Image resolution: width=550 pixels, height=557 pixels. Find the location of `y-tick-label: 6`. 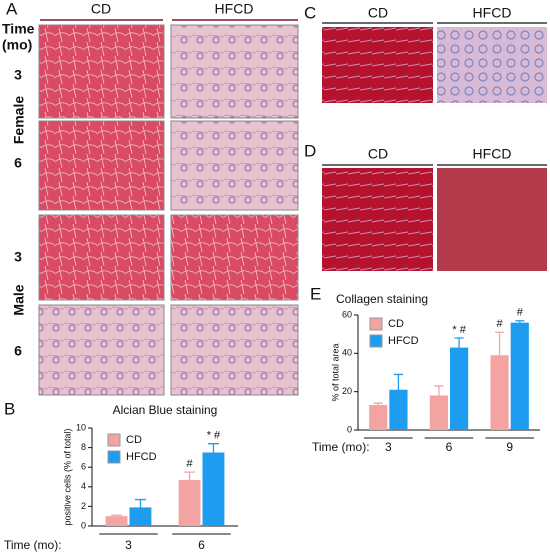

y-tick-label: 6 is located at coordinates (83, 467).